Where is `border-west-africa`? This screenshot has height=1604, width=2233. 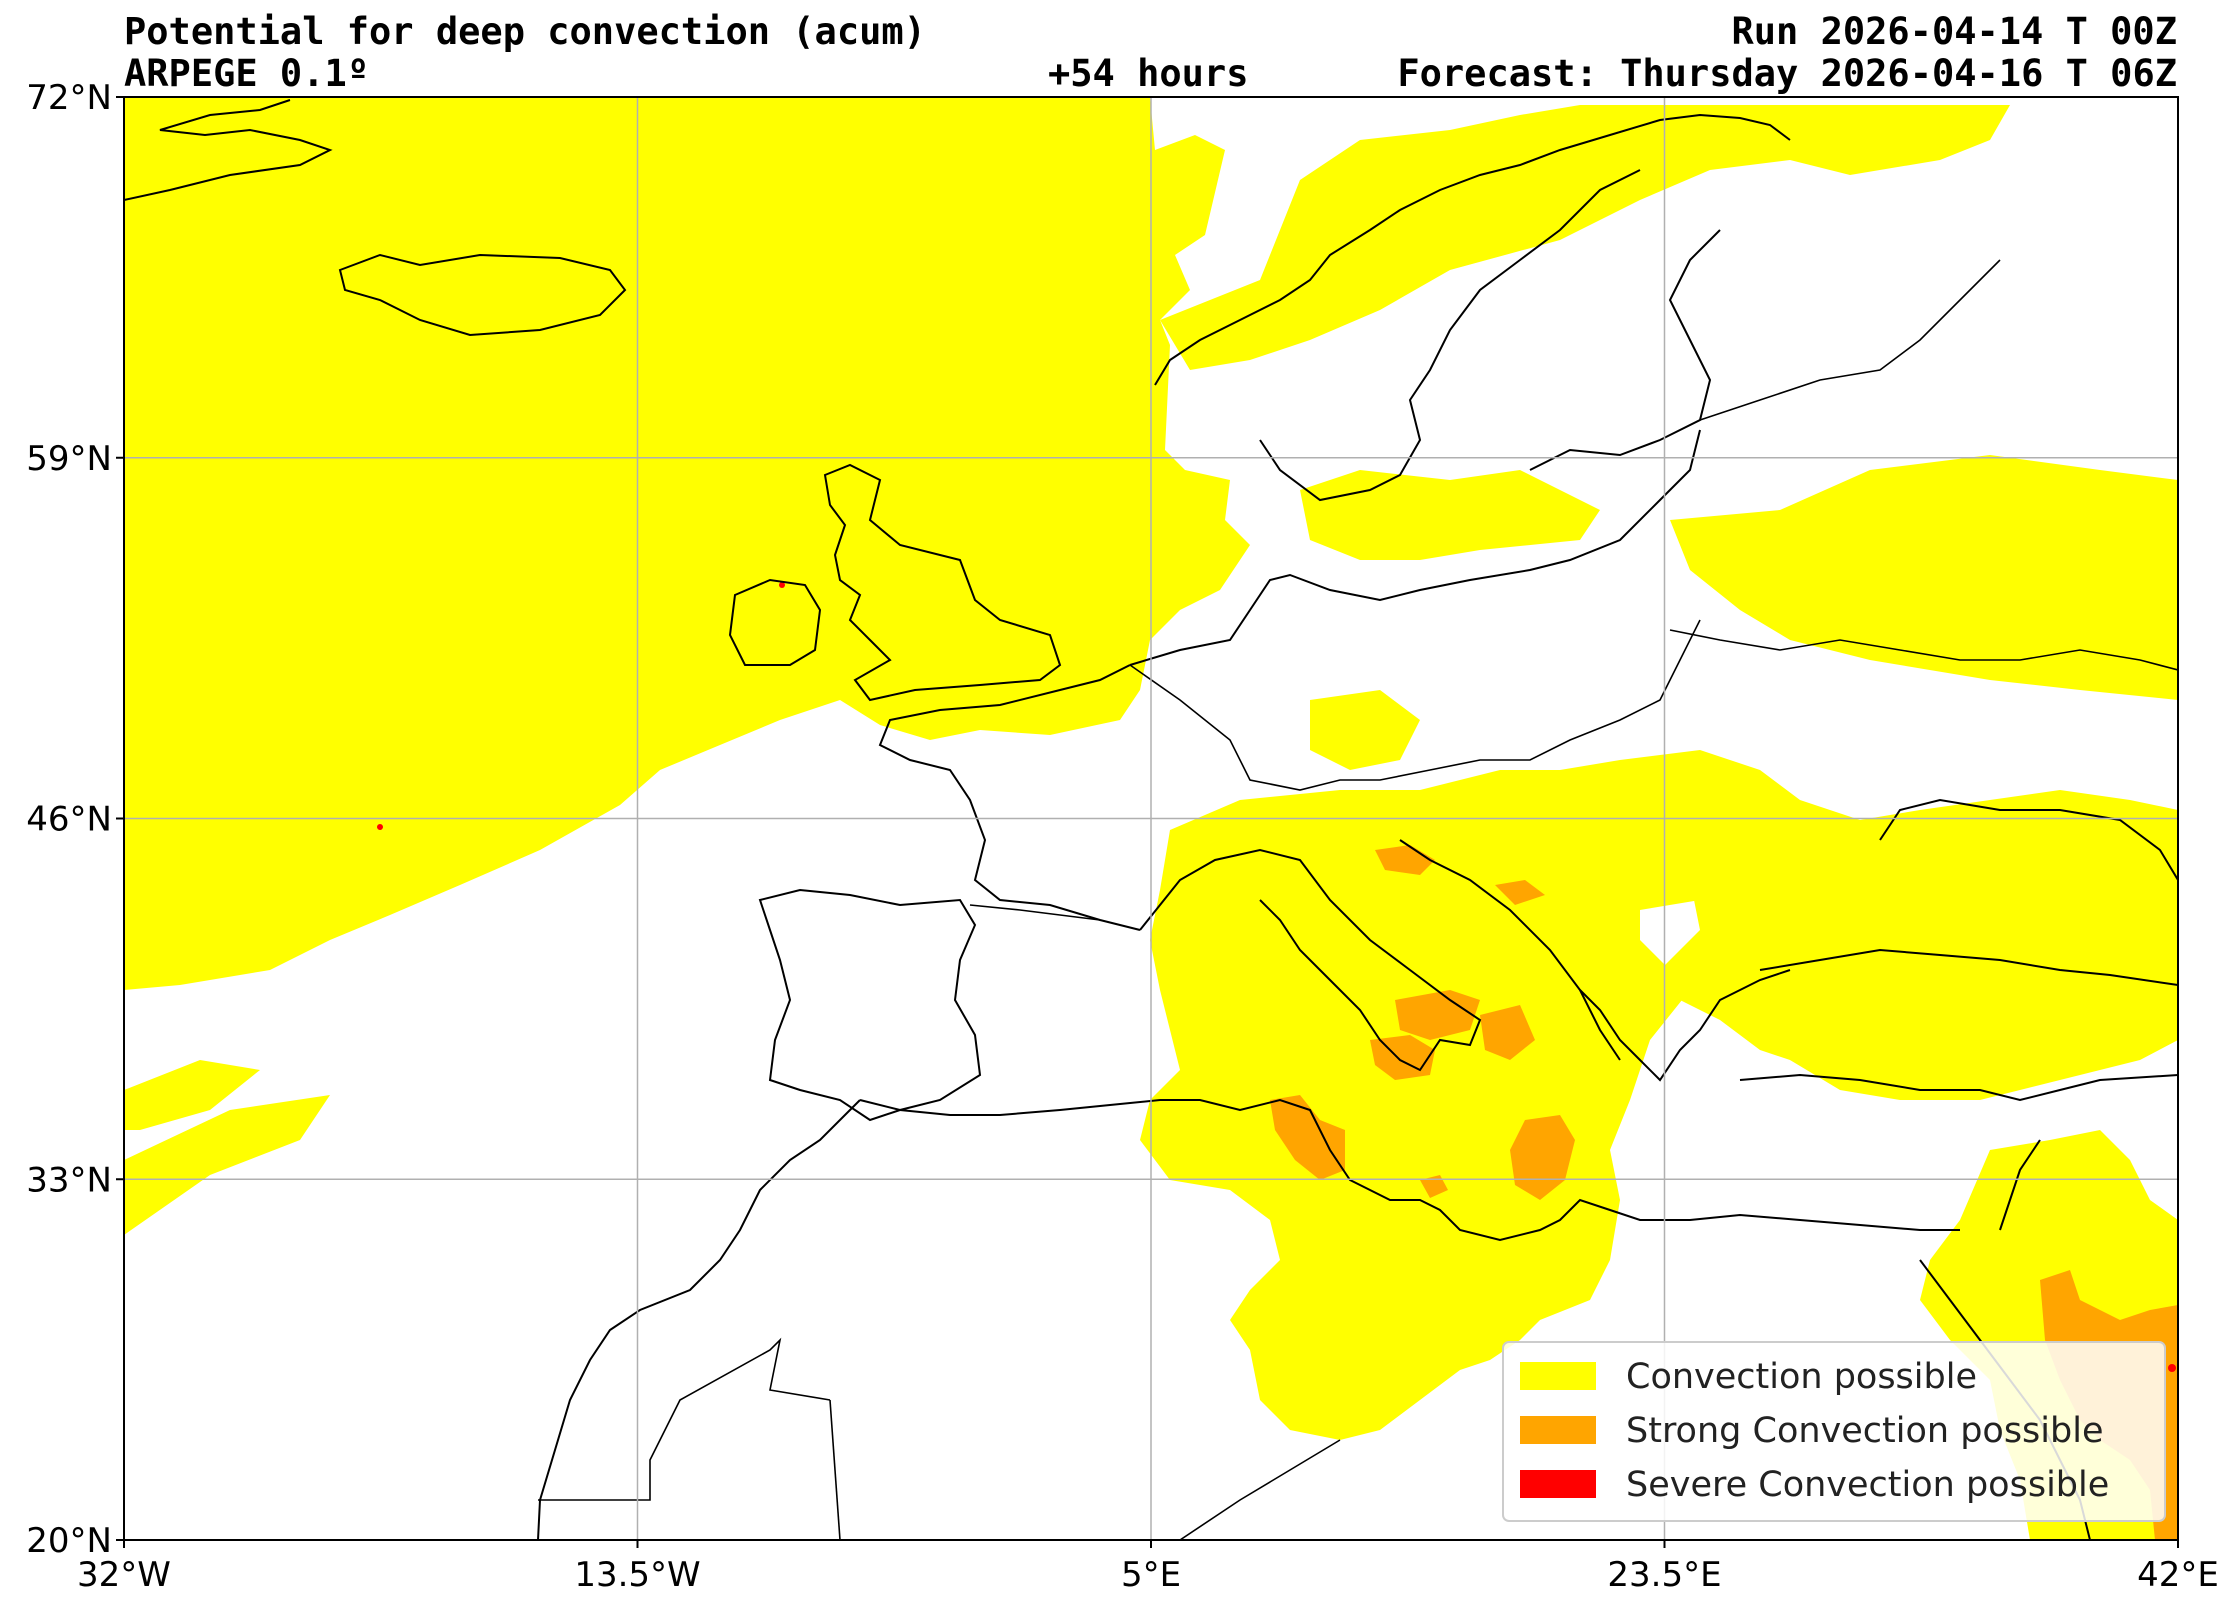
border-west-africa is located at coordinates (684, 1419).